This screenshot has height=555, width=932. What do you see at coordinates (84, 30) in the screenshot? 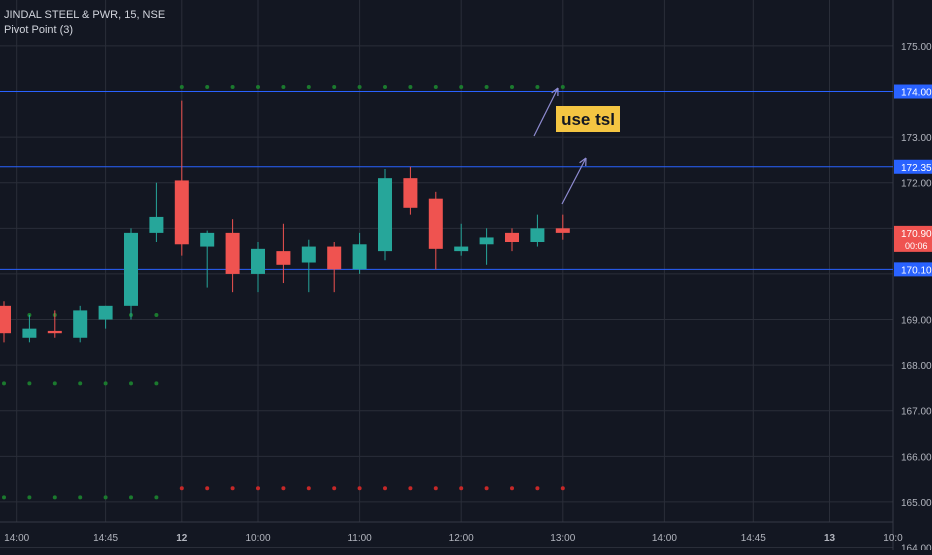
I see `indicator-title: Pivot Point (3)` at bounding box center [84, 30].